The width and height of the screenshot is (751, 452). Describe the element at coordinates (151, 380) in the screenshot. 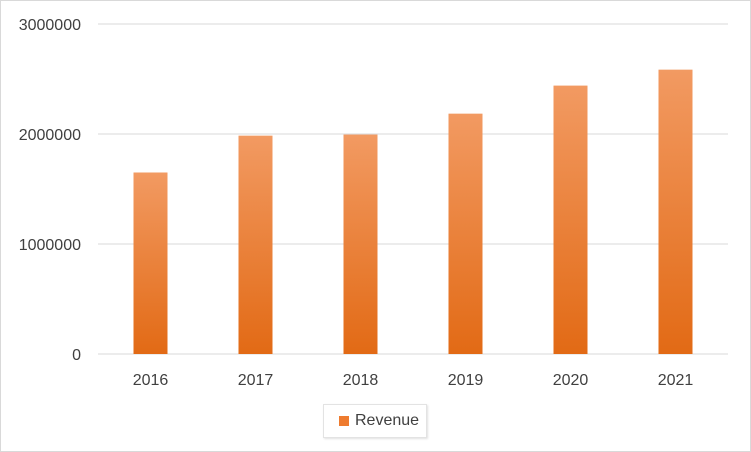

I see `x-tick-label: 2016` at that location.